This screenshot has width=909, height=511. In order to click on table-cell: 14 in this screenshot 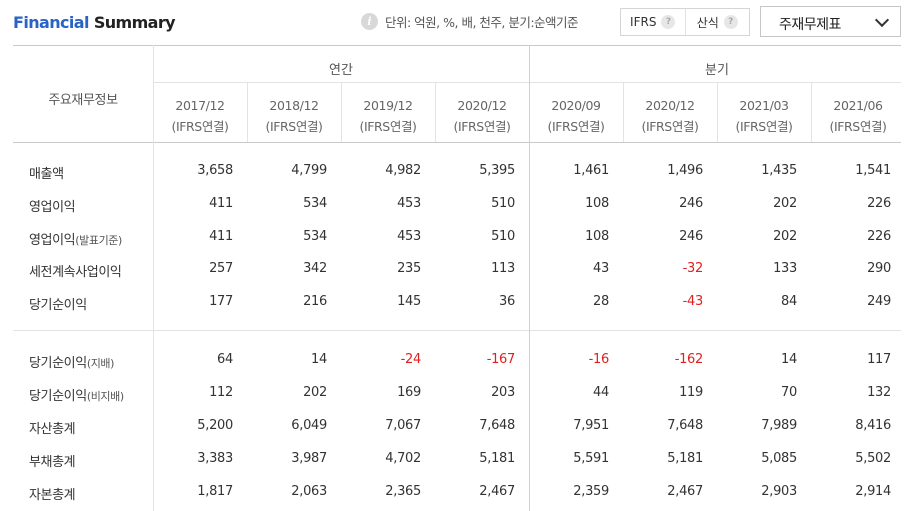, I will do `click(789, 359)`.